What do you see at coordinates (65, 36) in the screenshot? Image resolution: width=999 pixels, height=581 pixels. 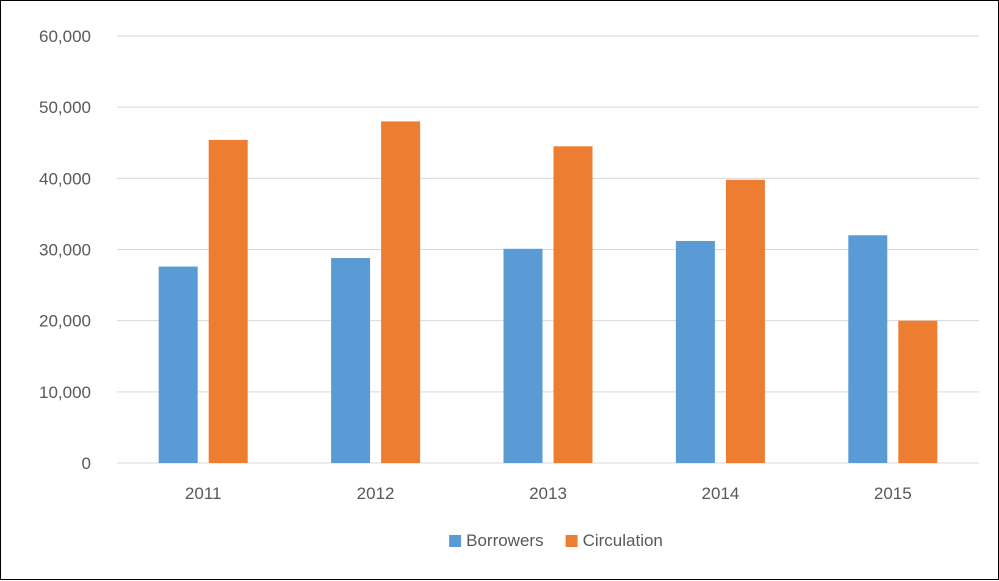 I see `y-tick-label: 60,000` at bounding box center [65, 36].